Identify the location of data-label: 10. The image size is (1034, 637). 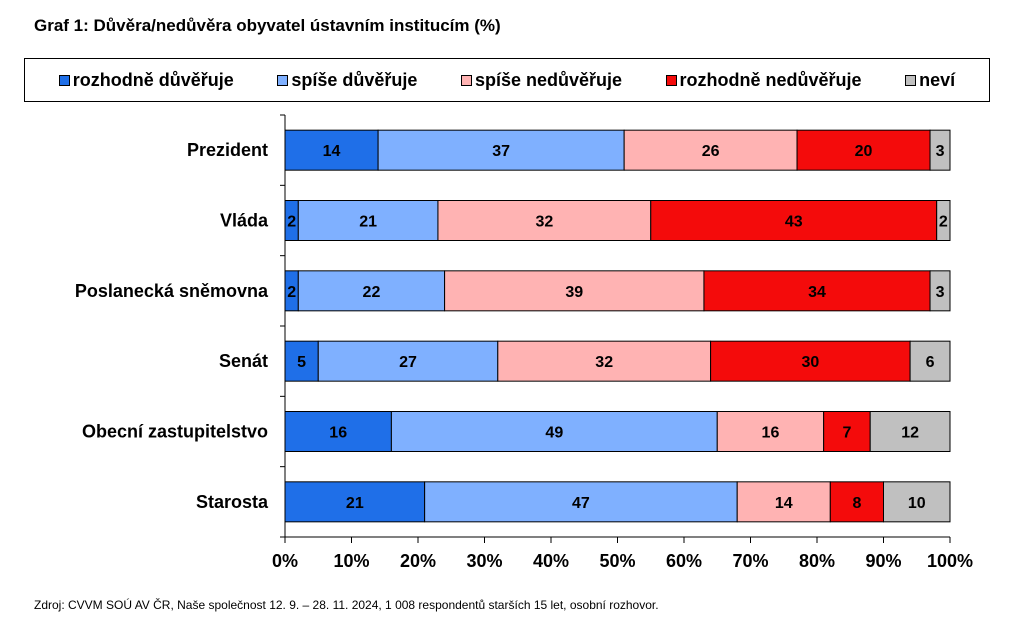
(917, 503).